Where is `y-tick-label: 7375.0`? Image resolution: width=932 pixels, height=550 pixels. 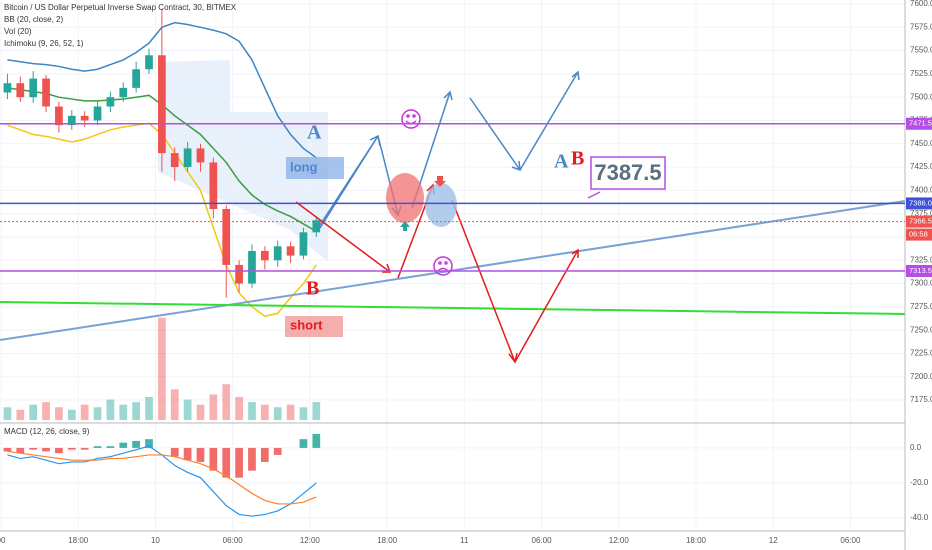 y-tick-label: 7375.0 is located at coordinates (921, 213).